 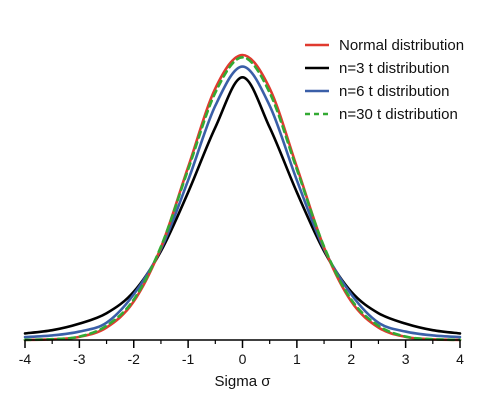 What do you see at coordinates (297, 359) in the screenshot?
I see `x-tick-label: 1` at bounding box center [297, 359].